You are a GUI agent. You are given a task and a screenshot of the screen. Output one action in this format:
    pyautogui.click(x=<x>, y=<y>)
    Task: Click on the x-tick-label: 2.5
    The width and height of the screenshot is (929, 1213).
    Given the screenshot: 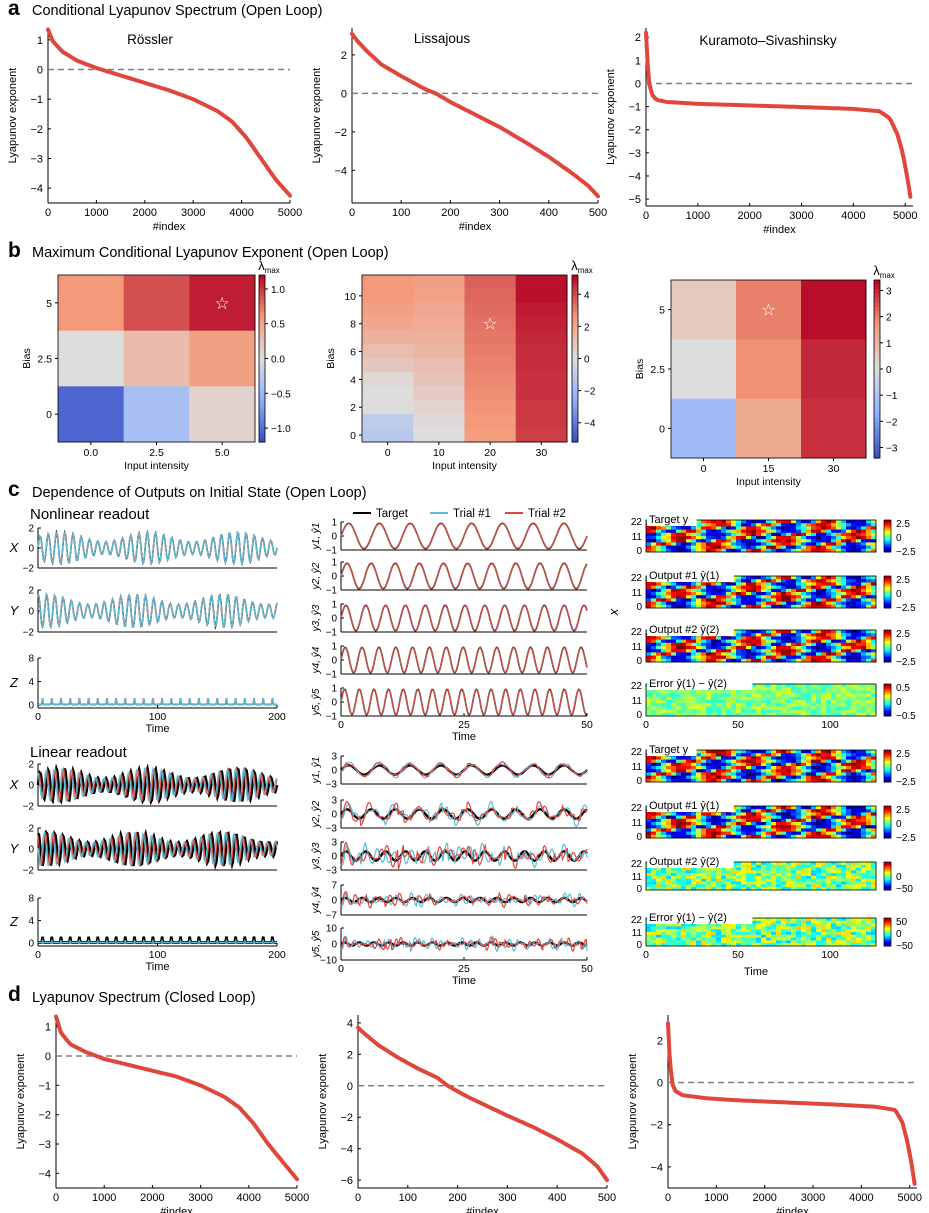 What is the action you would take?
    pyautogui.click(x=156, y=453)
    